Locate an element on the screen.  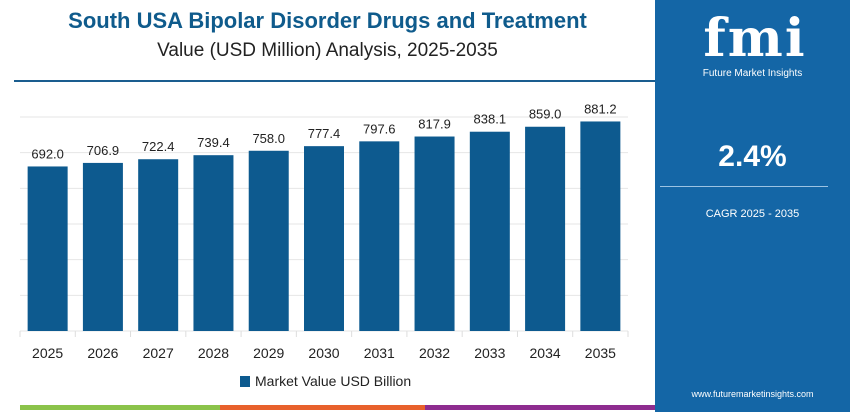
data-label: 739.4 is located at coordinates (213, 142).